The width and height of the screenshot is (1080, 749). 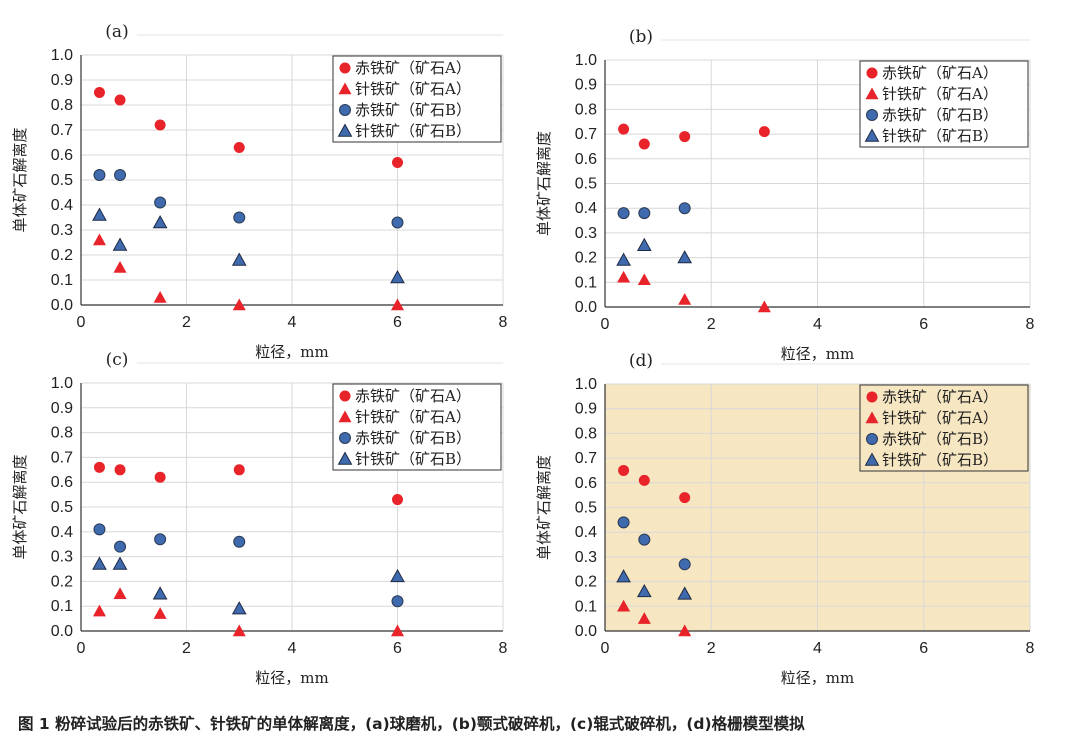 I want to click on x-axis-label: 粒径，mm, so click(x=291, y=678).